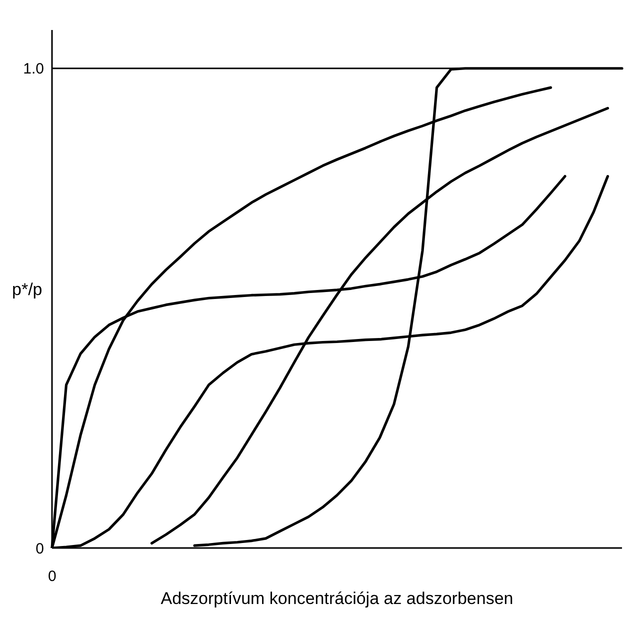 The height and width of the screenshot is (623, 636). I want to click on y-axis-title: p*/p, so click(27, 290).